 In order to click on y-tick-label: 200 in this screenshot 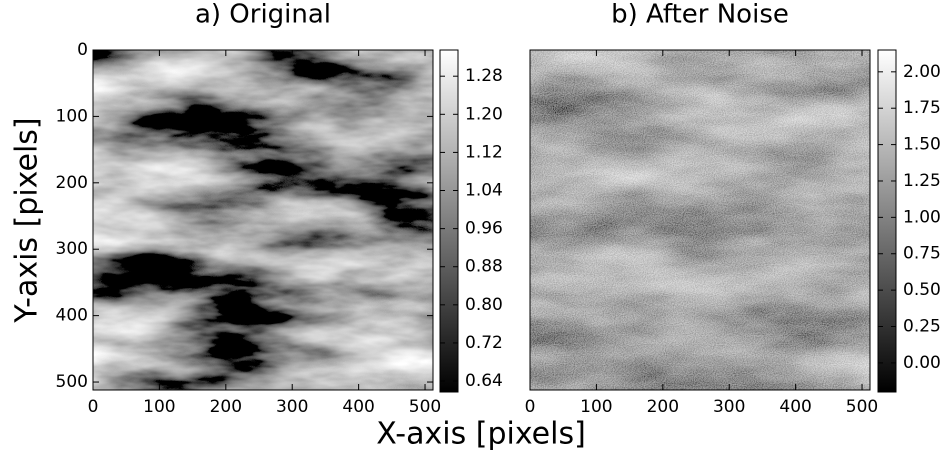, I will do `click(72, 183)`.